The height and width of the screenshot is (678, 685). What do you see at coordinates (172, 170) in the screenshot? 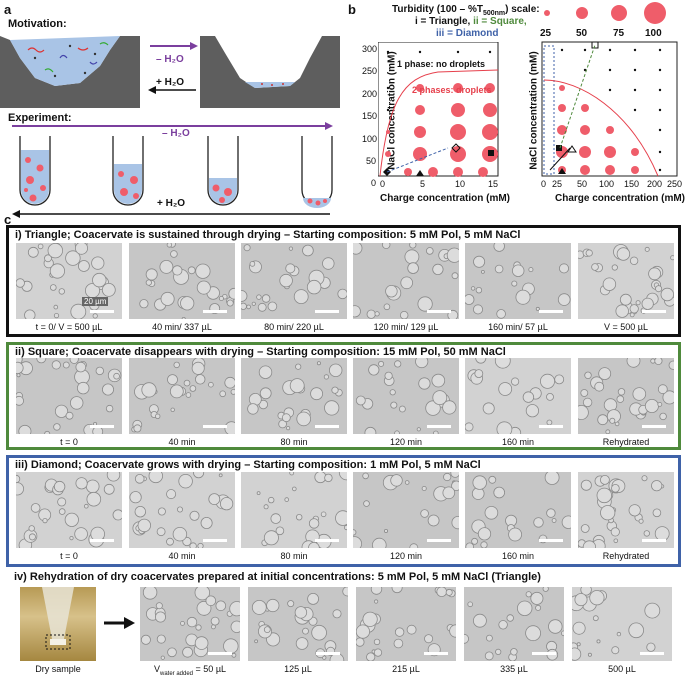
I see `experiment-diagram` at bounding box center [172, 170].